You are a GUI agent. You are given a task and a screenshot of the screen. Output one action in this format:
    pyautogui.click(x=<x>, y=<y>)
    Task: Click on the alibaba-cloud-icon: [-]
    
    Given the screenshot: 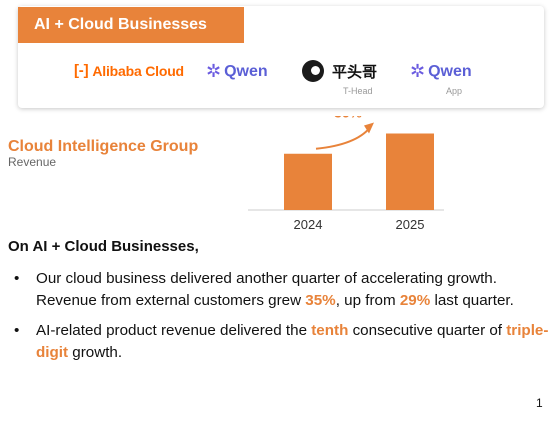 What is the action you would take?
    pyautogui.click(x=81, y=70)
    